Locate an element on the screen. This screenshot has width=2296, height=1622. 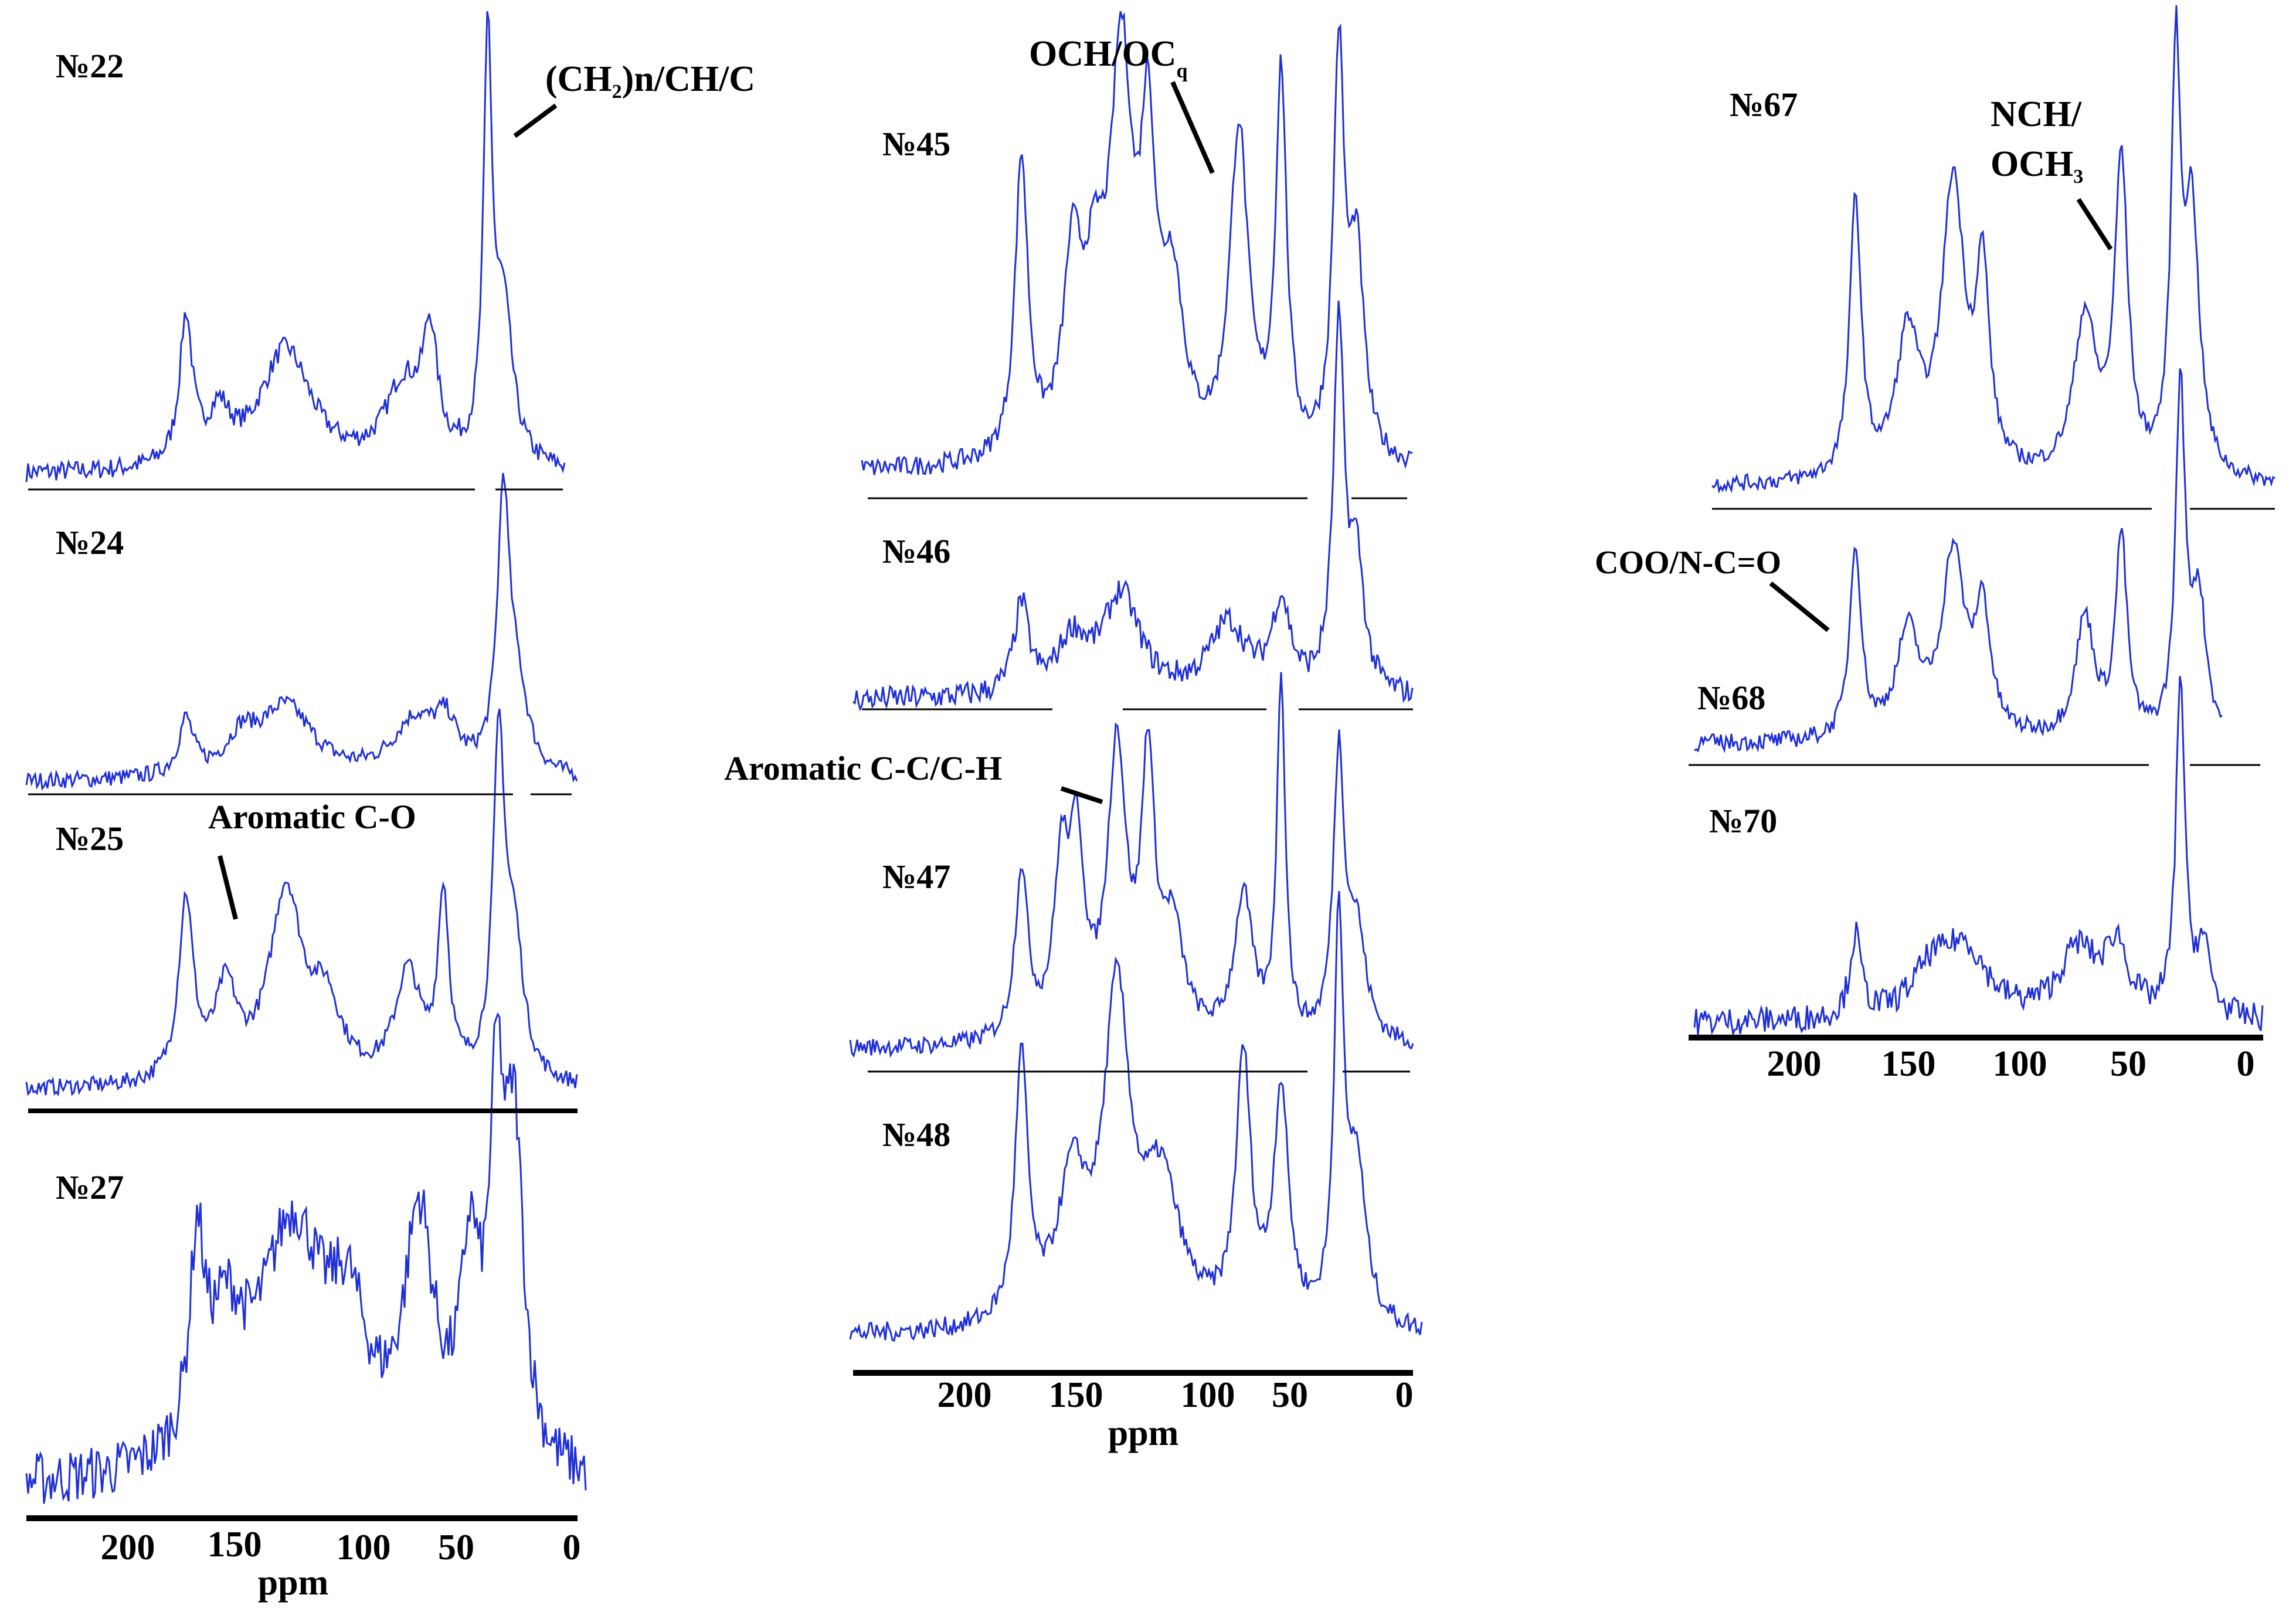
axis-right-tick-100: 100 is located at coordinates (2020, 1064).